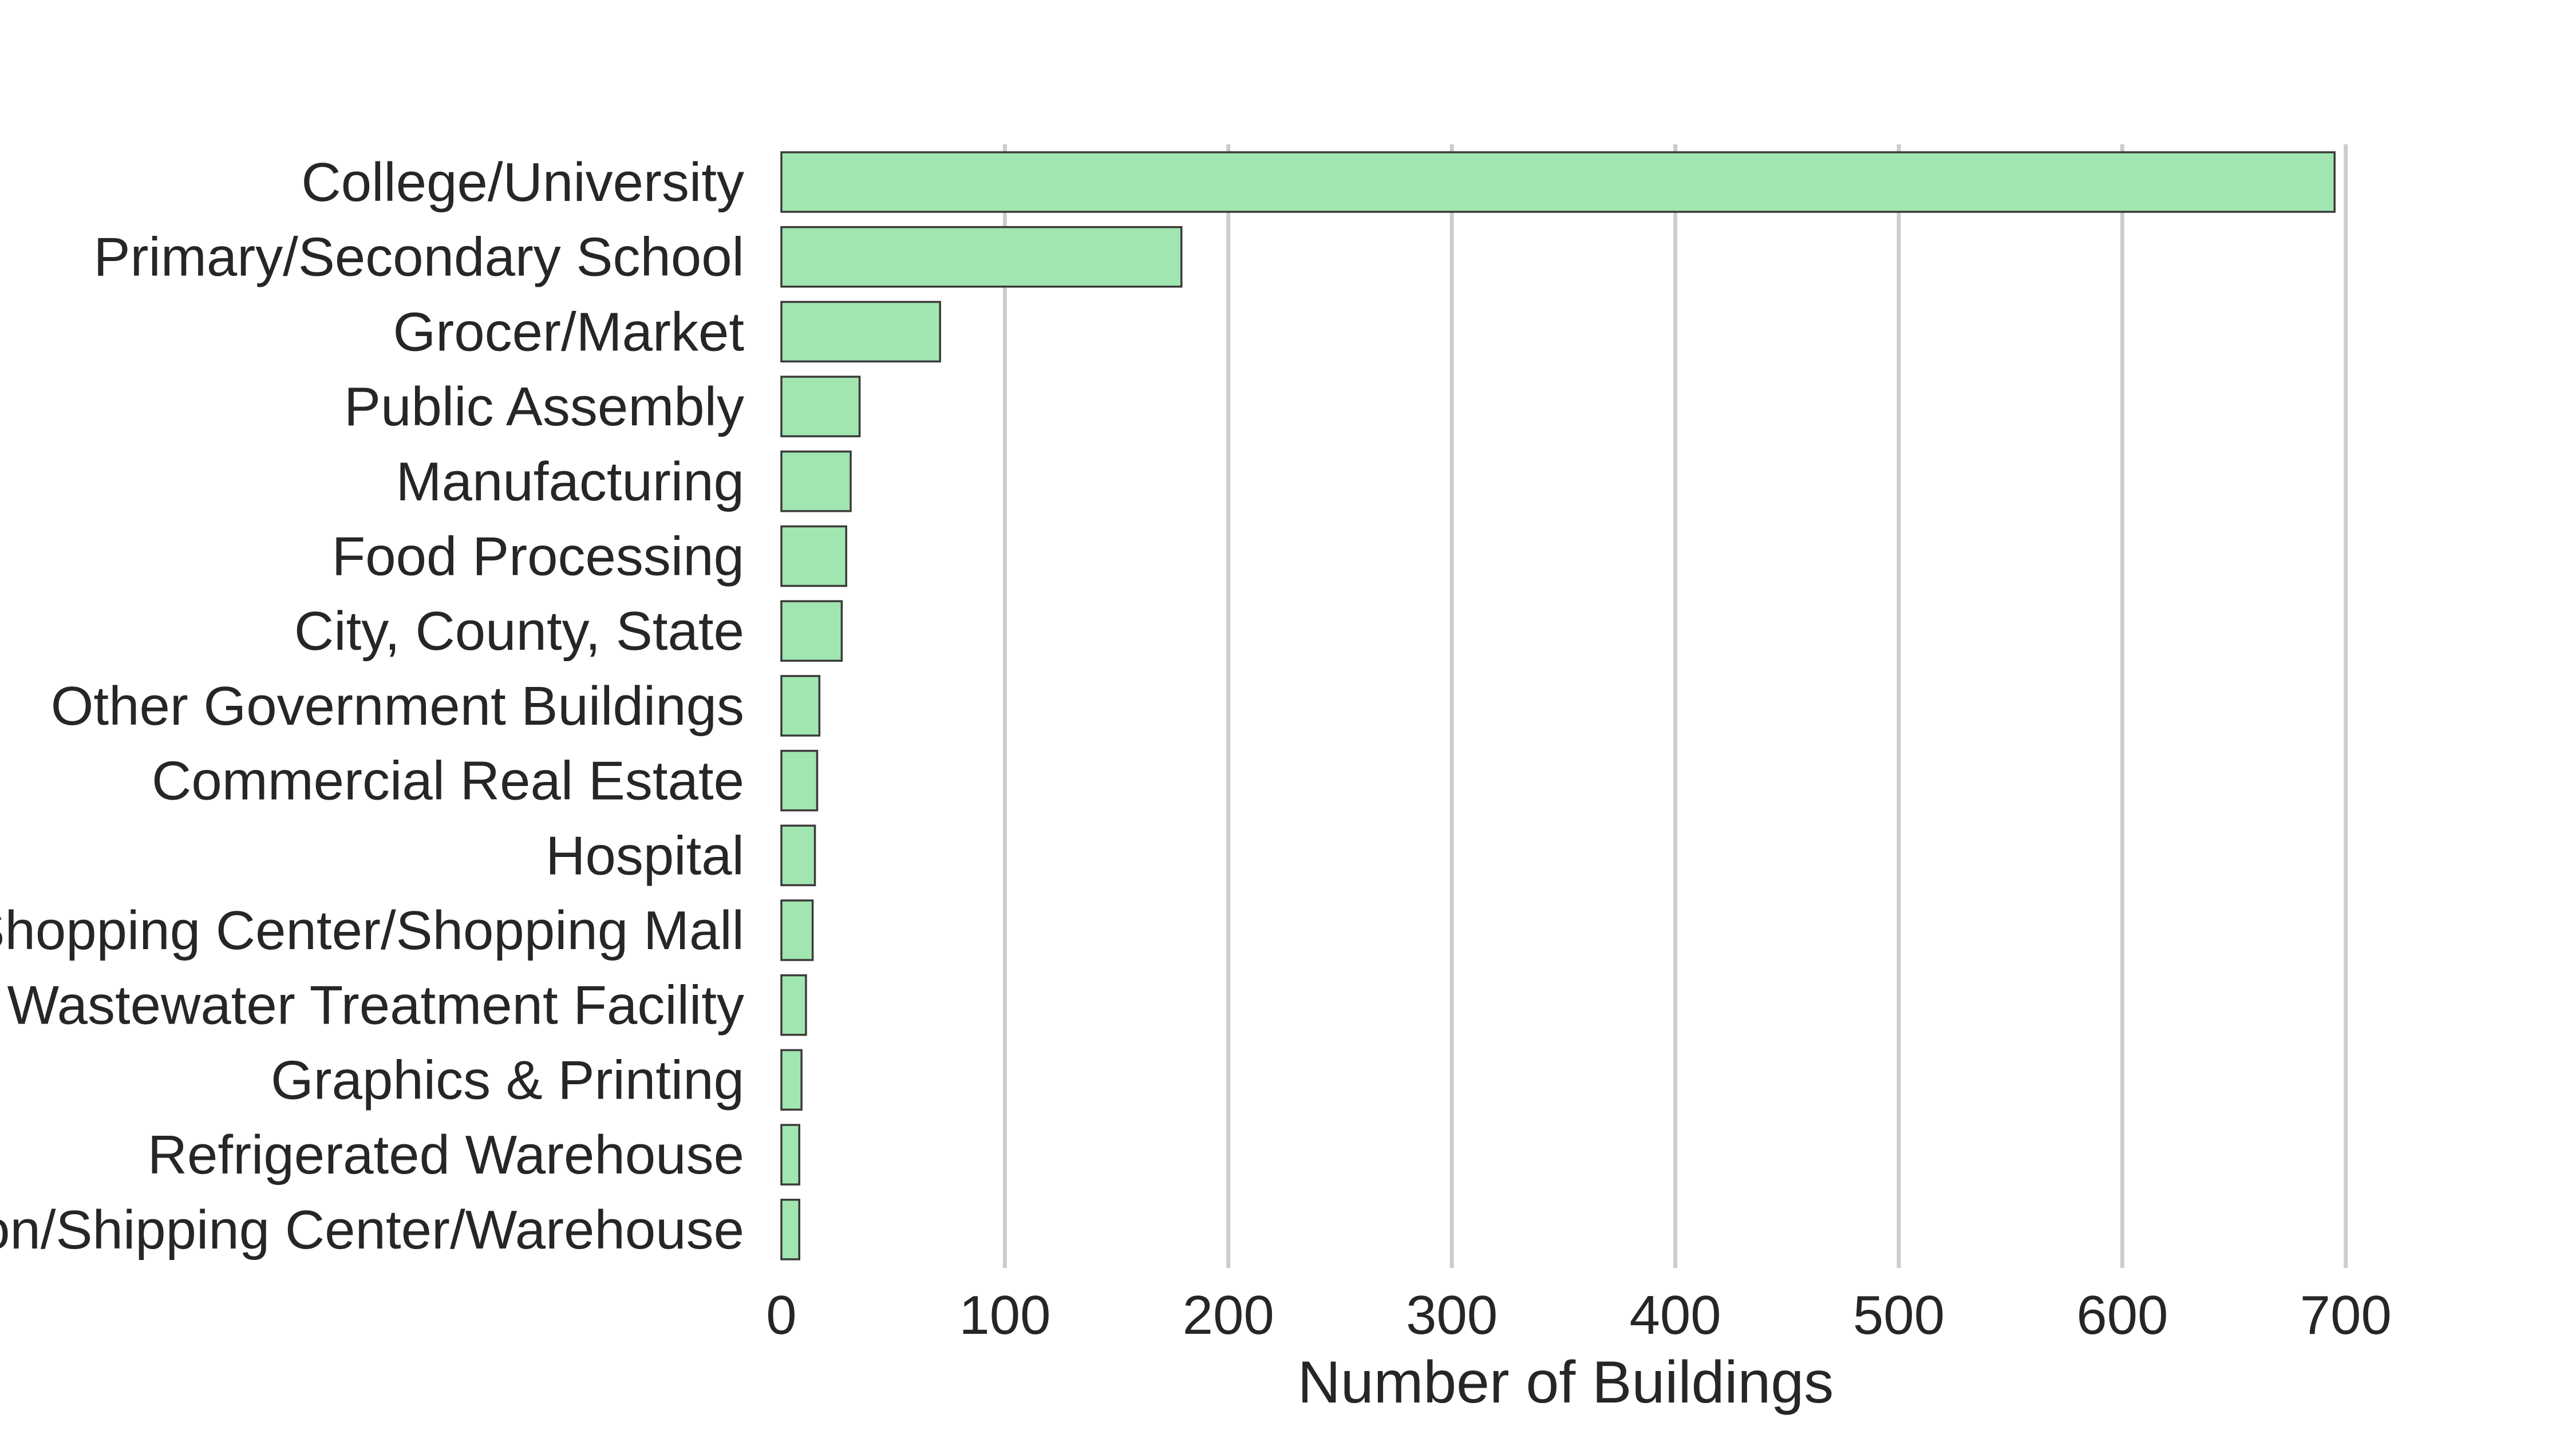  Describe the element at coordinates (1899, 1315) in the screenshot. I see `x-tick-label: 500` at that location.